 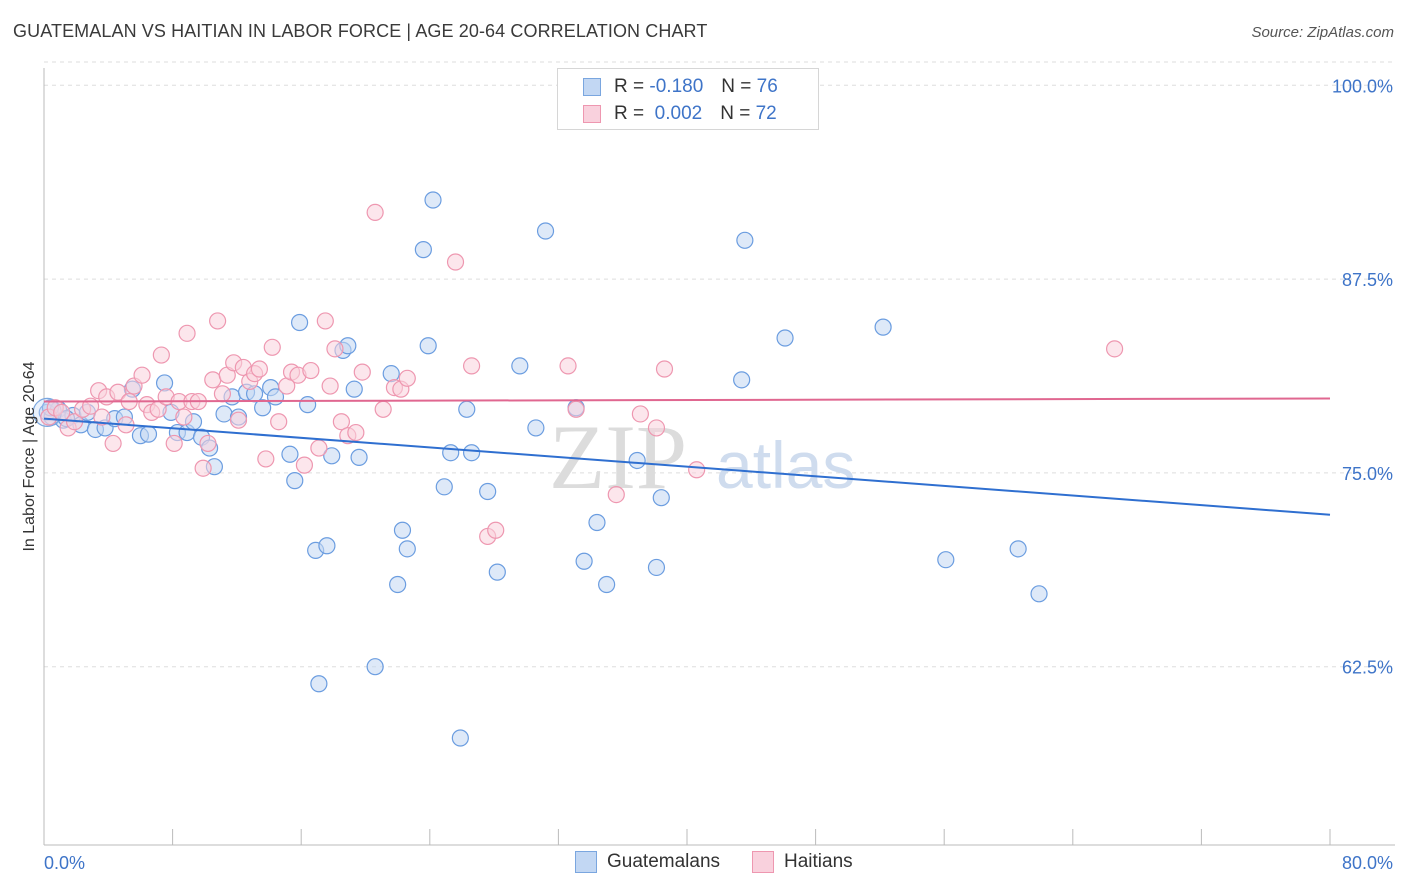 I want to click on legend-label-haitians: Haitians, so click(x=818, y=861).